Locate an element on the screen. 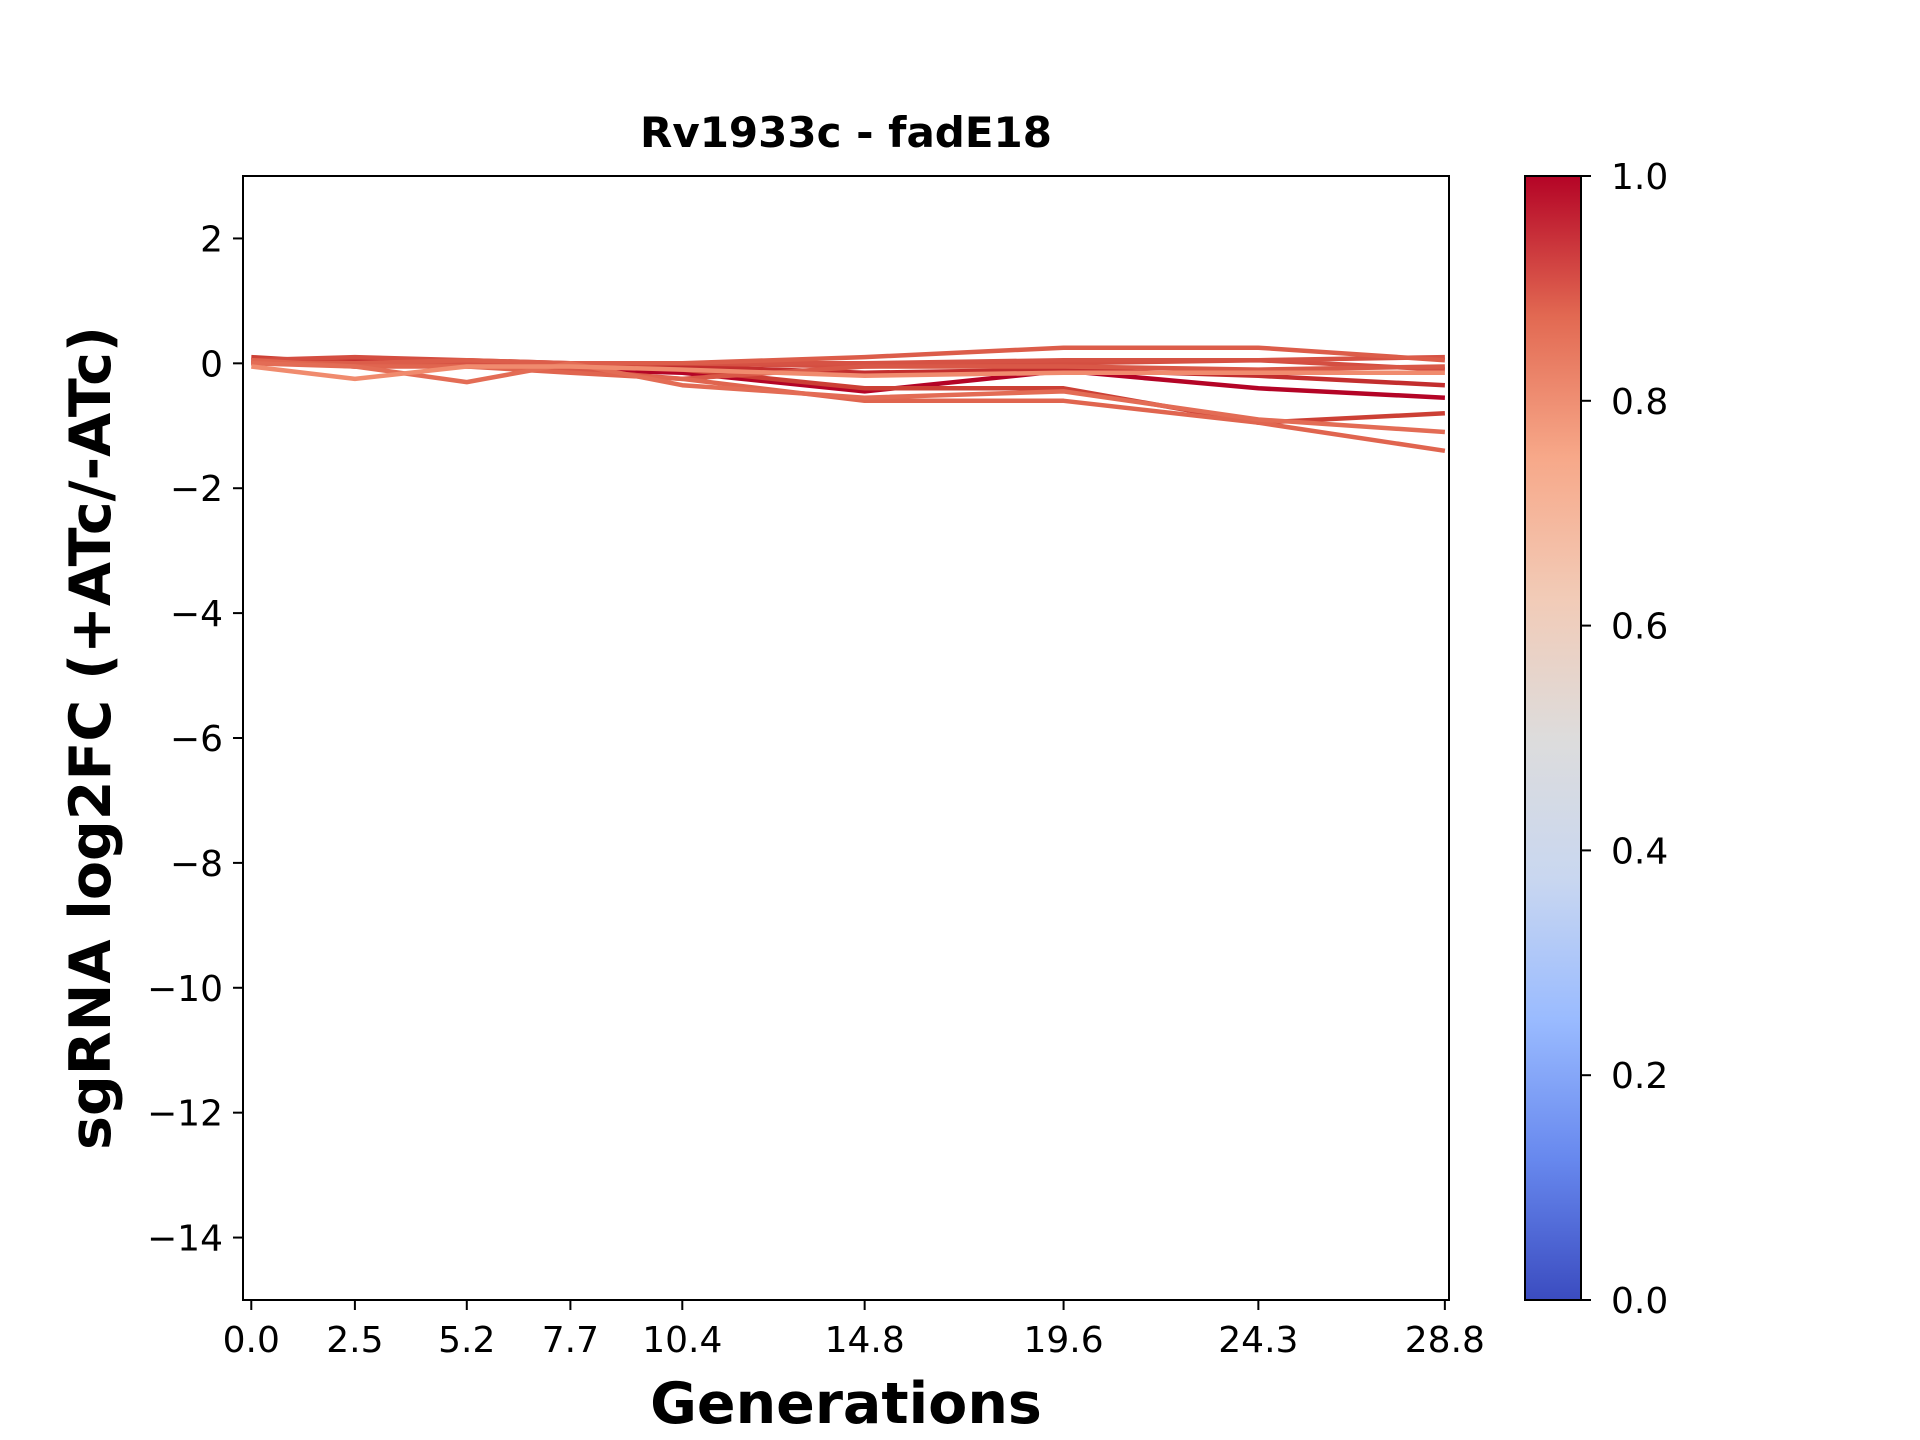  colorbar-tick-label: 1.0 is located at coordinates (1639, 177).